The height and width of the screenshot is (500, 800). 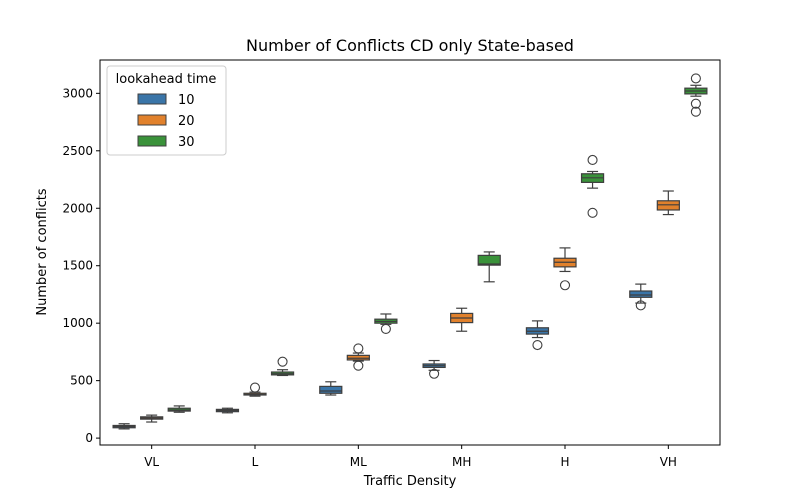 What do you see at coordinates (186, 121) in the screenshot?
I see `legend-label: 20` at bounding box center [186, 121].